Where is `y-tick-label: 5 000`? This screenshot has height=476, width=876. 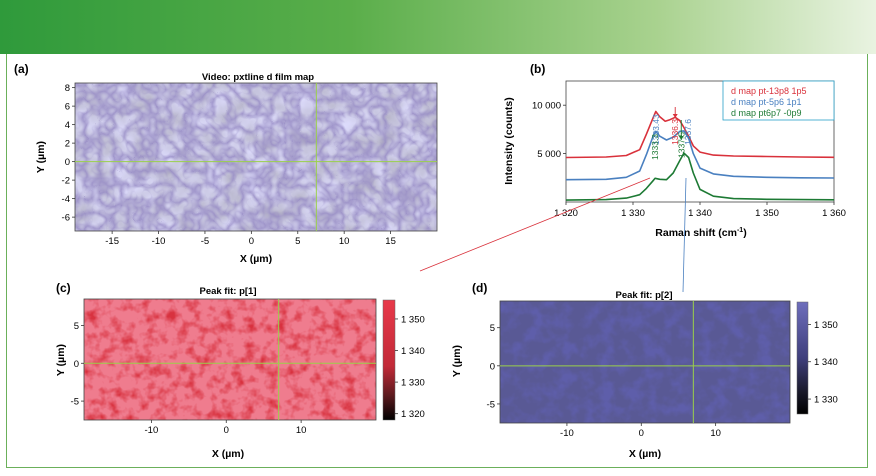 y-tick-label: 5 000 is located at coordinates (549, 154).